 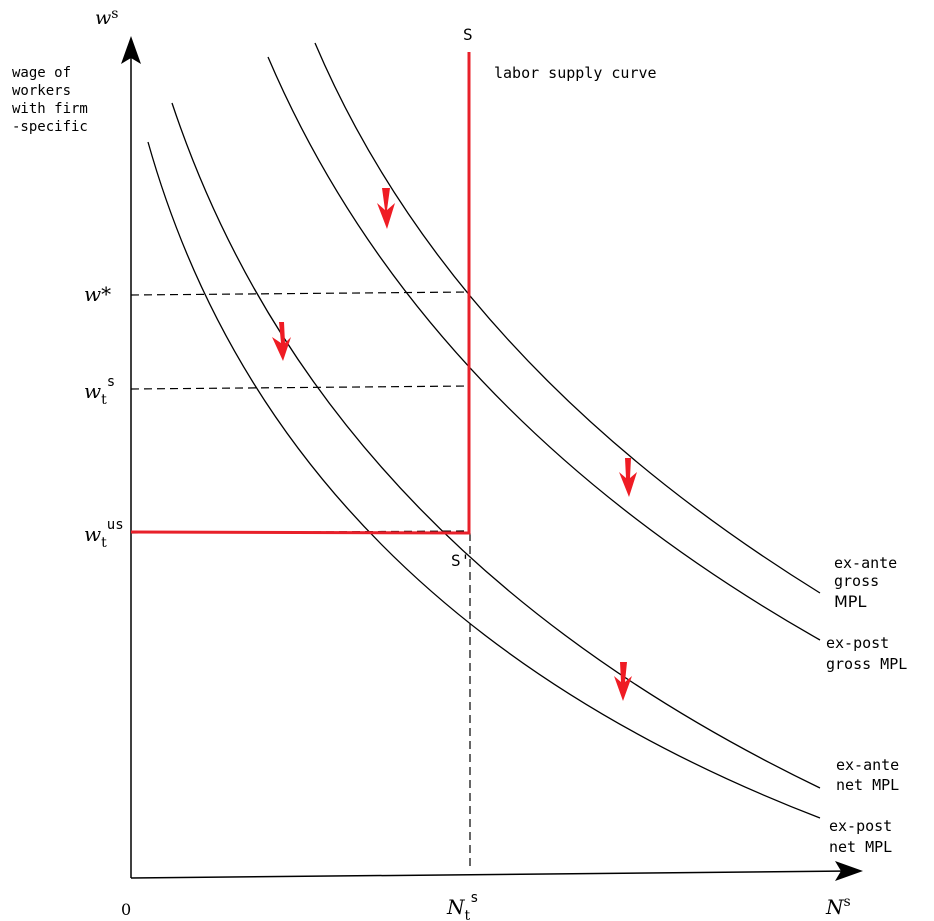 I want to click on w-star-label: w*, so click(x=97, y=294).